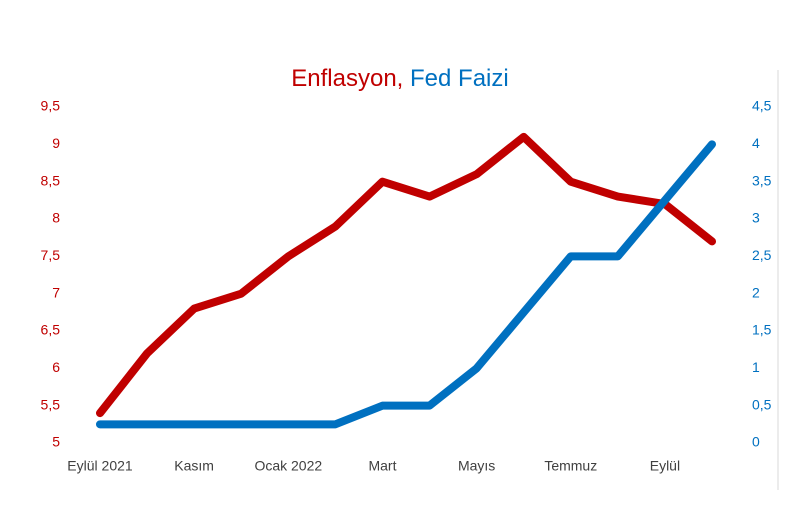 This screenshot has width=800, height=516. What do you see at coordinates (382, 466) in the screenshot?
I see `x-tick-label: Mart` at bounding box center [382, 466].